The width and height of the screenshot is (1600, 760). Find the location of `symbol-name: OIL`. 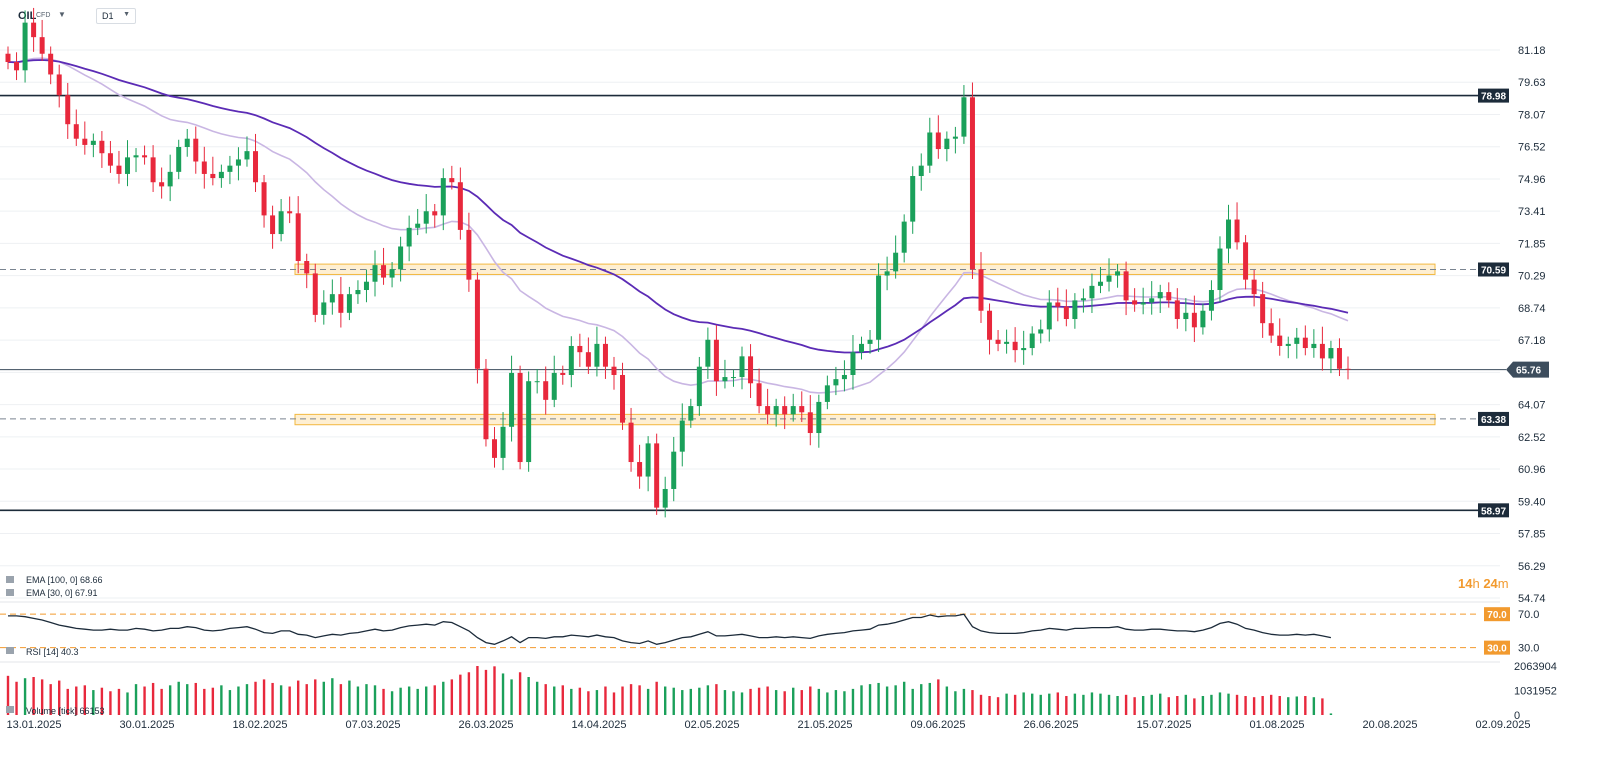

symbol-name: OIL is located at coordinates (27, 16).